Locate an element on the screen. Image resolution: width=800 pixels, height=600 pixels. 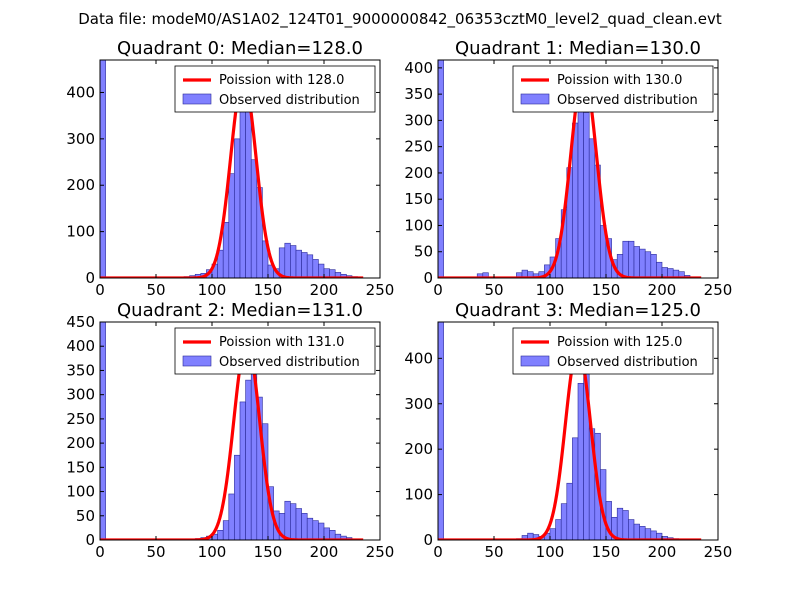
legend-line-label: Poission with 130.0 is located at coordinates (619, 80).